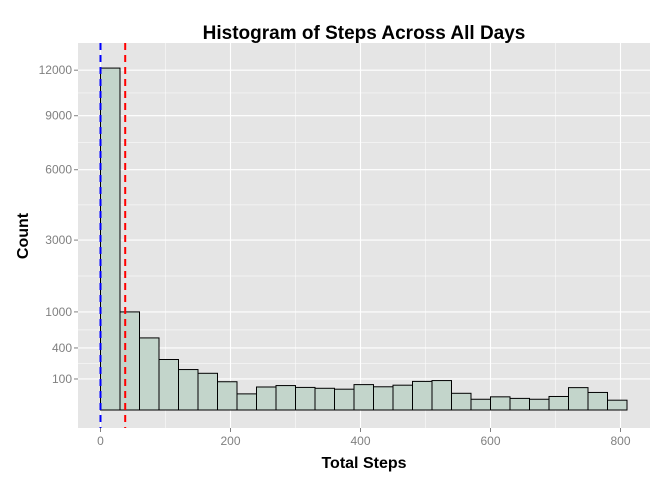  Describe the element at coordinates (56, 70) in the screenshot. I see `y-tick-label: 12000` at that location.